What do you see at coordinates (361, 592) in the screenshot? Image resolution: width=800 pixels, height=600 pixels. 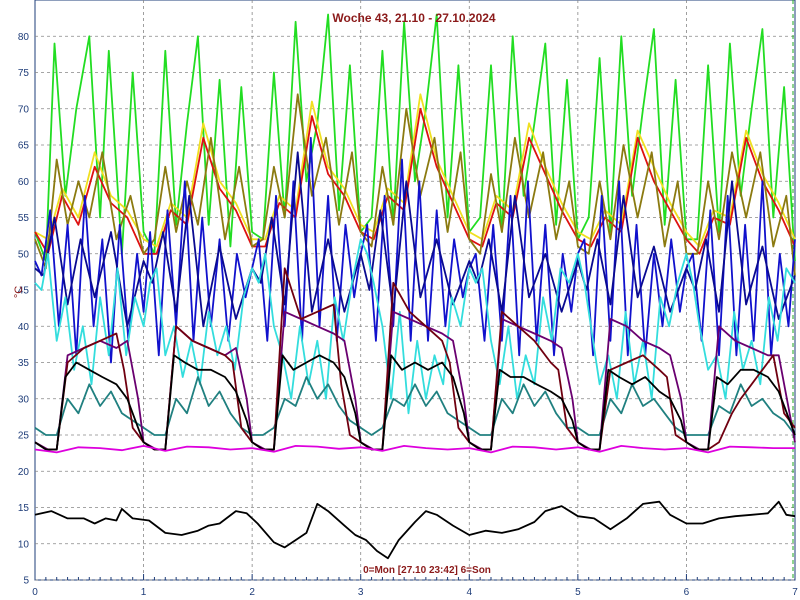 I see `x-tick-label: 3` at bounding box center [361, 592].